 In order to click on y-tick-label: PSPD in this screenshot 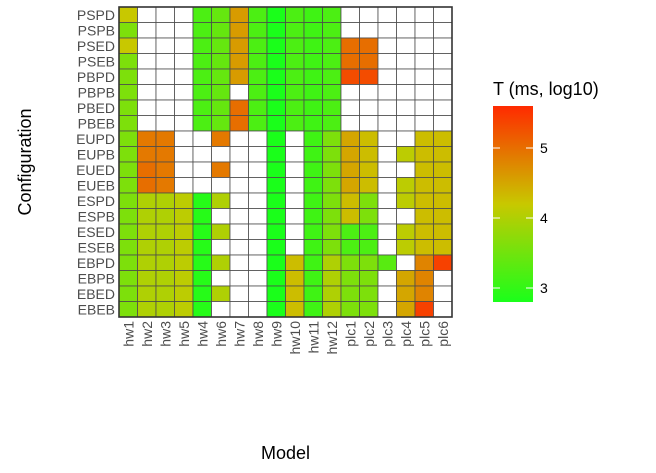, I will do `click(96, 15)`.